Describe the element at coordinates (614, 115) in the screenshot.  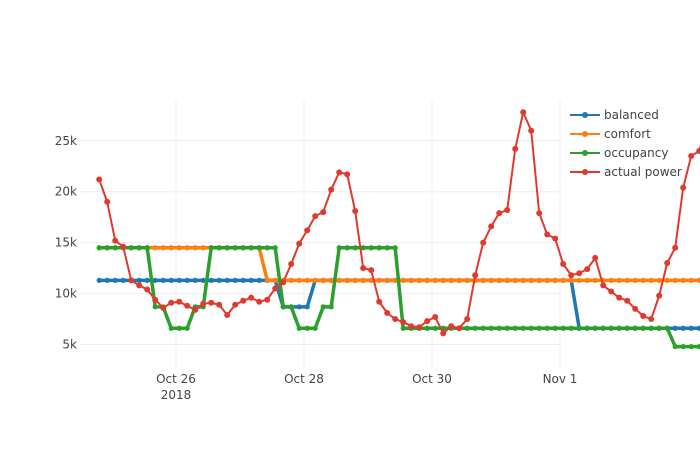
I see `legend-item-balanced: balanced` at that location.